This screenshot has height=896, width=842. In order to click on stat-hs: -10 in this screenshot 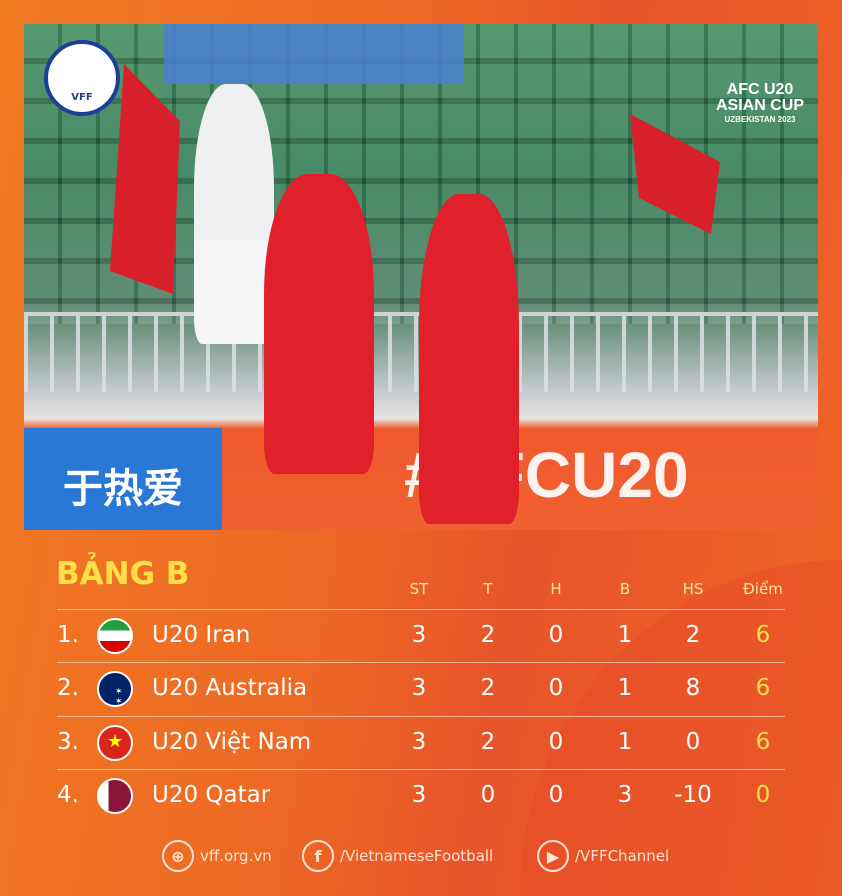, I will do `click(693, 795)`.